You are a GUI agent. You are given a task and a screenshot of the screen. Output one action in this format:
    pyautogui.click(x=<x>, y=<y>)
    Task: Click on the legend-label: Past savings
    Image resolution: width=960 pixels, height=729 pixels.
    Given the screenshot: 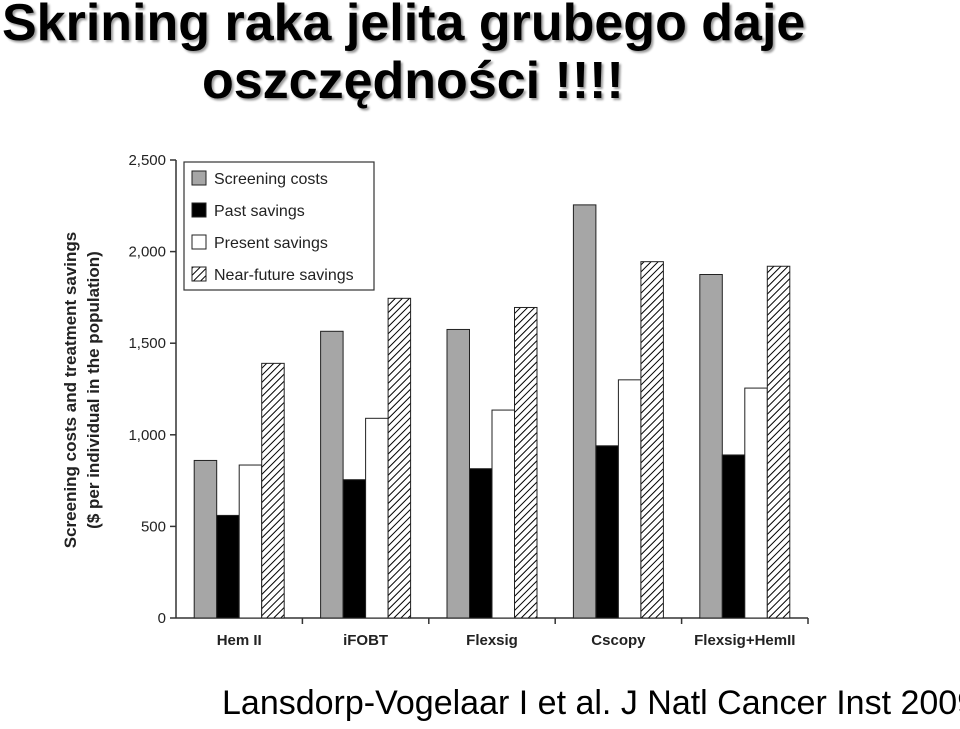 What is the action you would take?
    pyautogui.click(x=259, y=211)
    